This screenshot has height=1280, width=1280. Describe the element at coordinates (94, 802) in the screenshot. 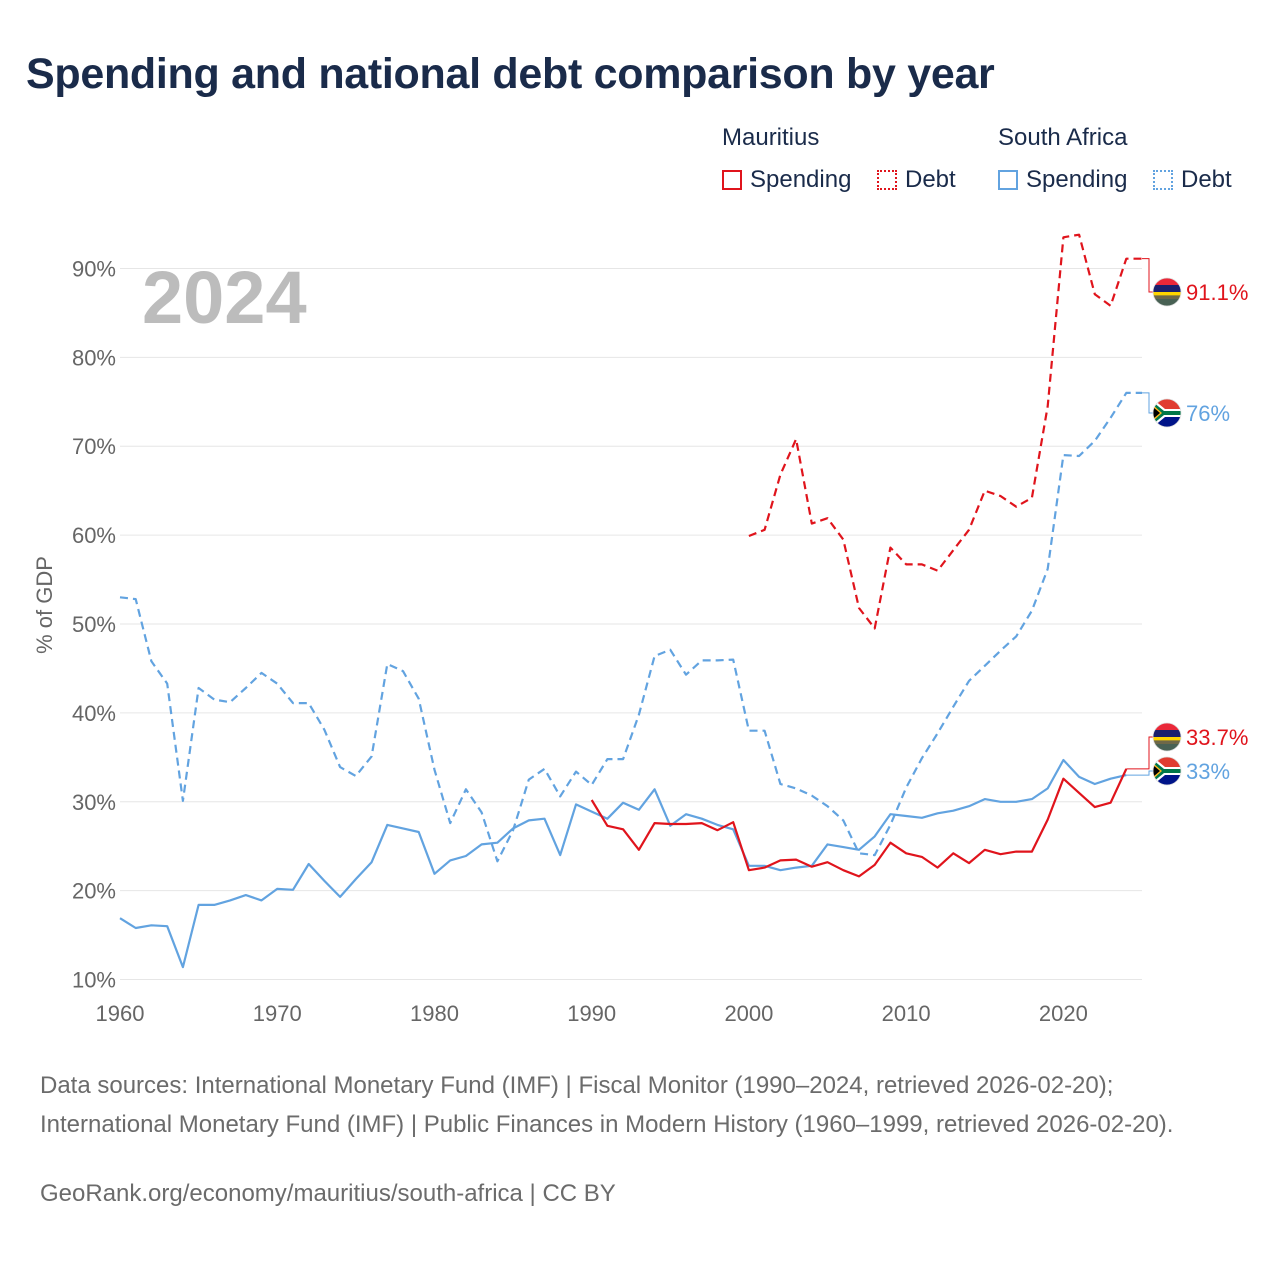

I see `y-tick-label: 30%` at that location.